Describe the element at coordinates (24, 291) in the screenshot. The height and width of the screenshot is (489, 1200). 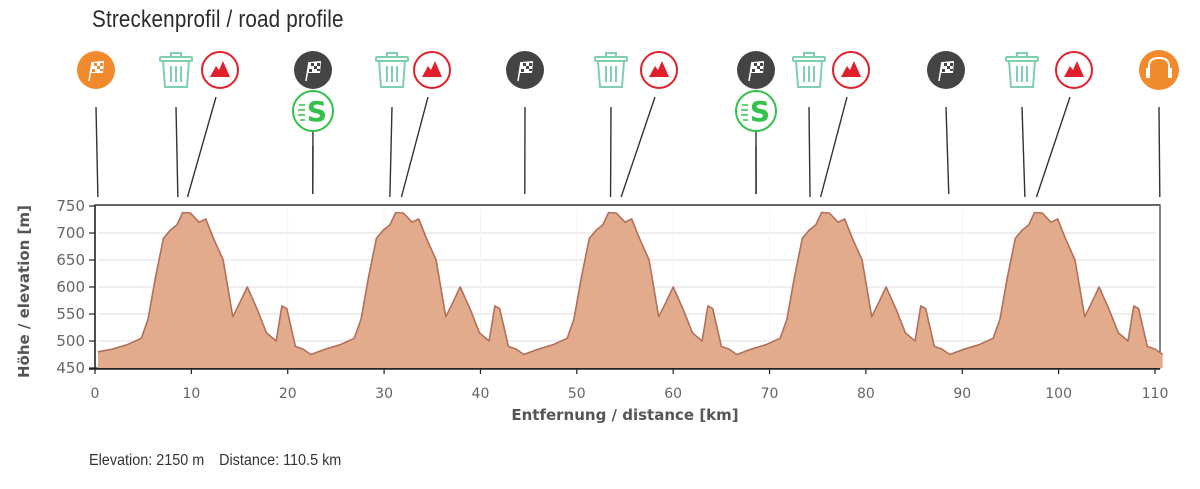
I see `y-axis-label: Höhe / elevation [m]` at that location.